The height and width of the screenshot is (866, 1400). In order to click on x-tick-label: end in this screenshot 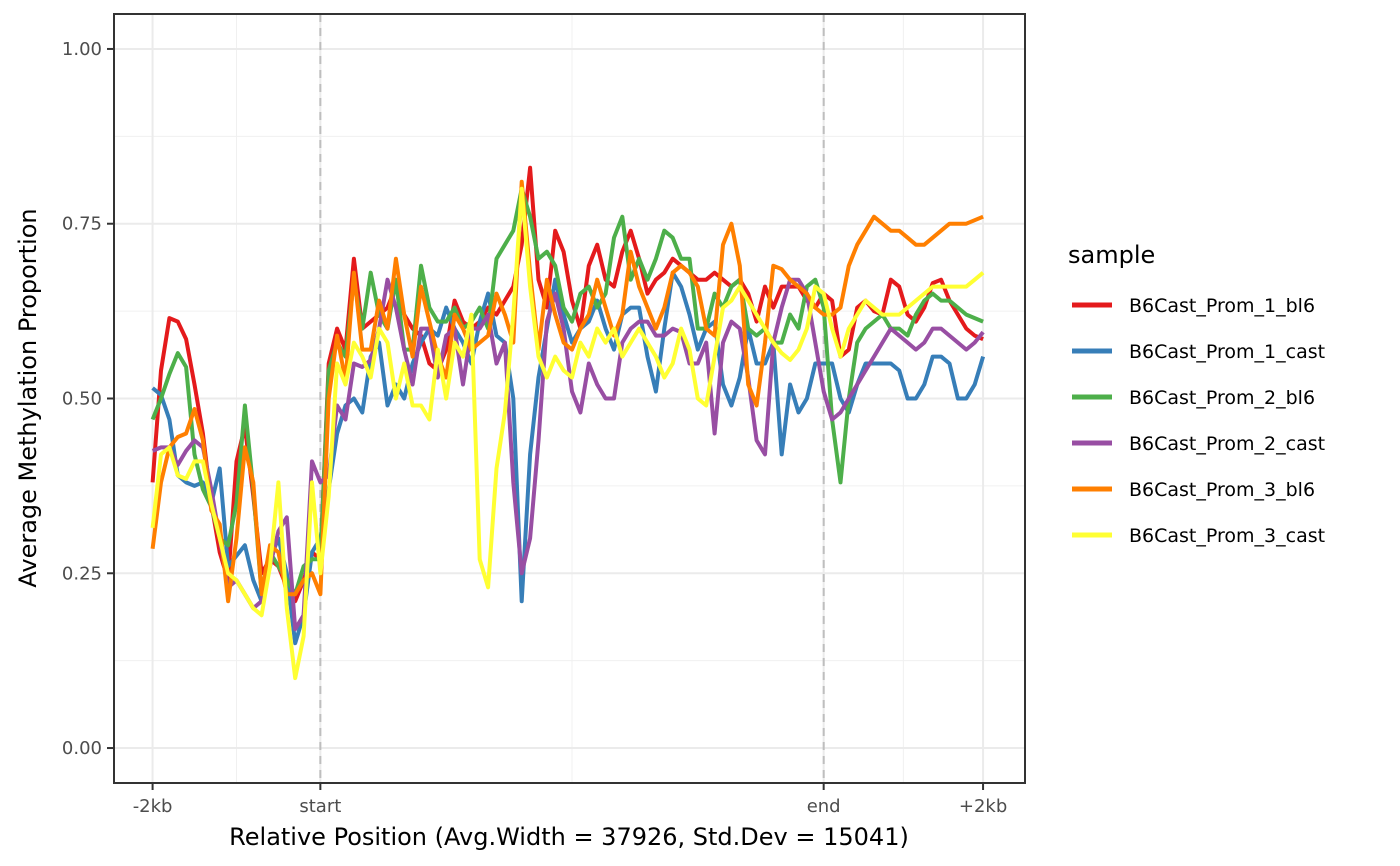, I will do `click(824, 806)`.